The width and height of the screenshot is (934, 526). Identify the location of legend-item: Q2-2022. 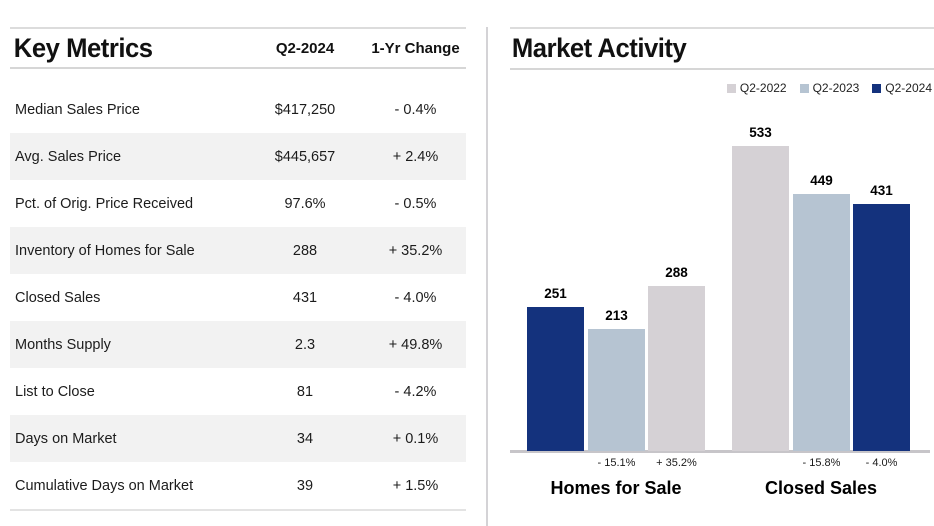
(756, 88).